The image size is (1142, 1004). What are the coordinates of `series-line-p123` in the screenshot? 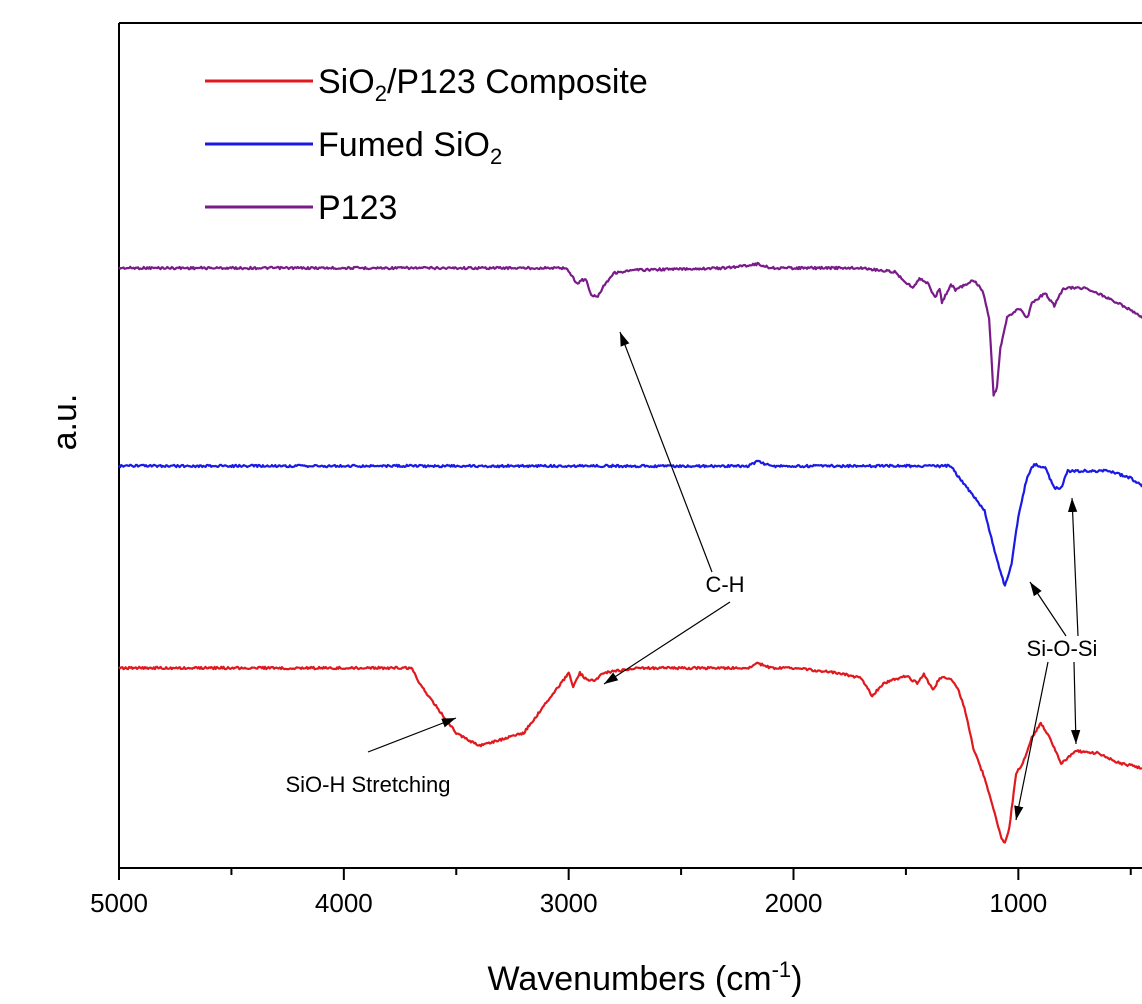 It's located at (630, 329).